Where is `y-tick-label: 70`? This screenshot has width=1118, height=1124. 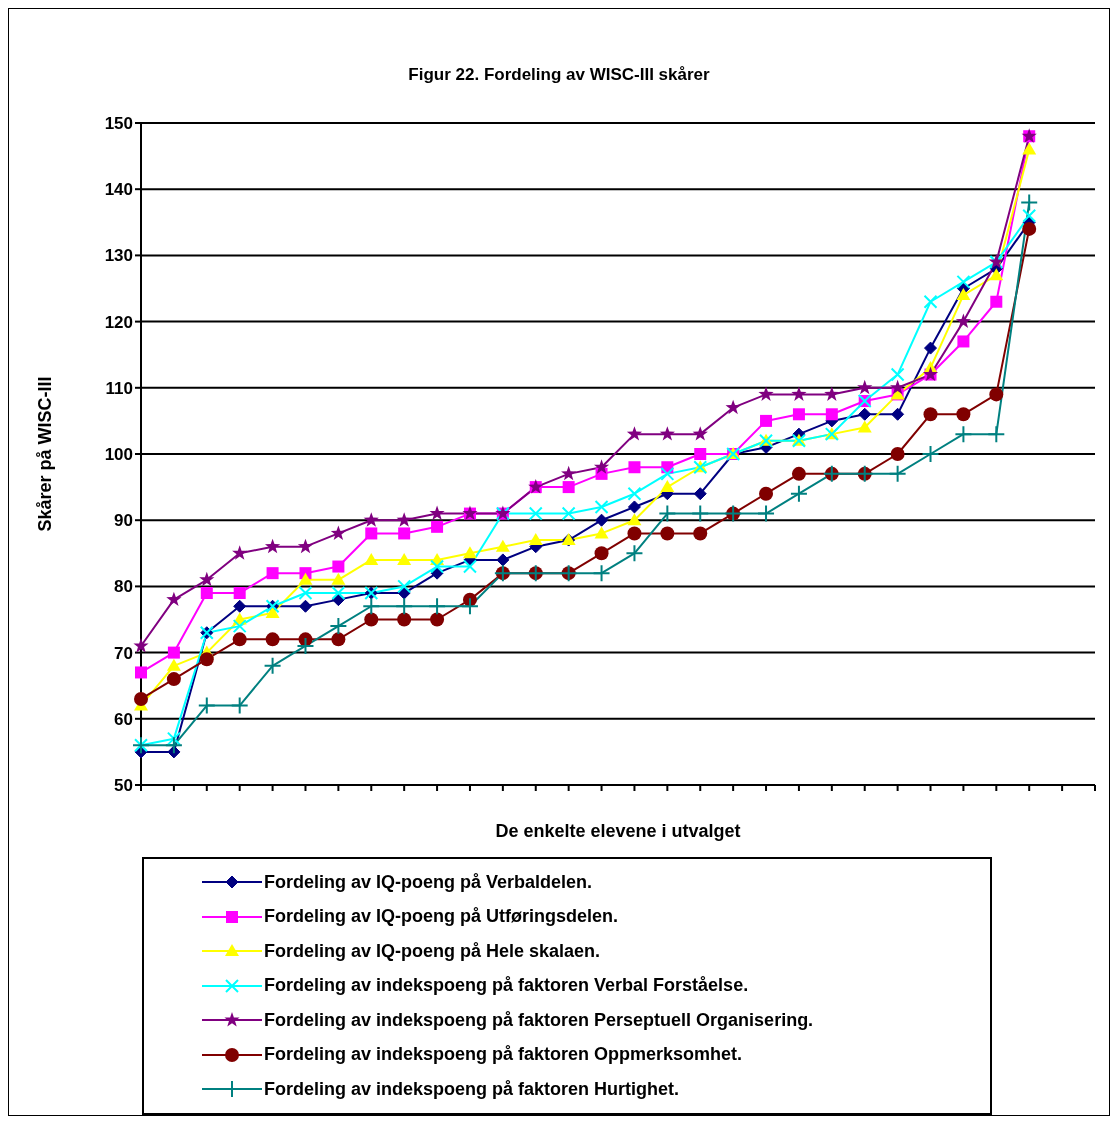
y-tick-label: 70 is located at coordinates (123, 653).